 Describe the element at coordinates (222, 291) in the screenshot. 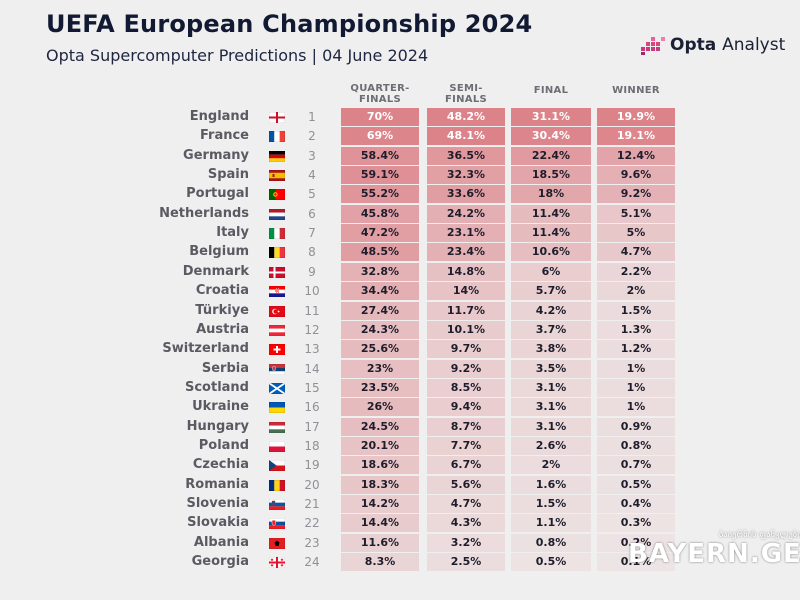

I see `team-name: Croatia` at that location.